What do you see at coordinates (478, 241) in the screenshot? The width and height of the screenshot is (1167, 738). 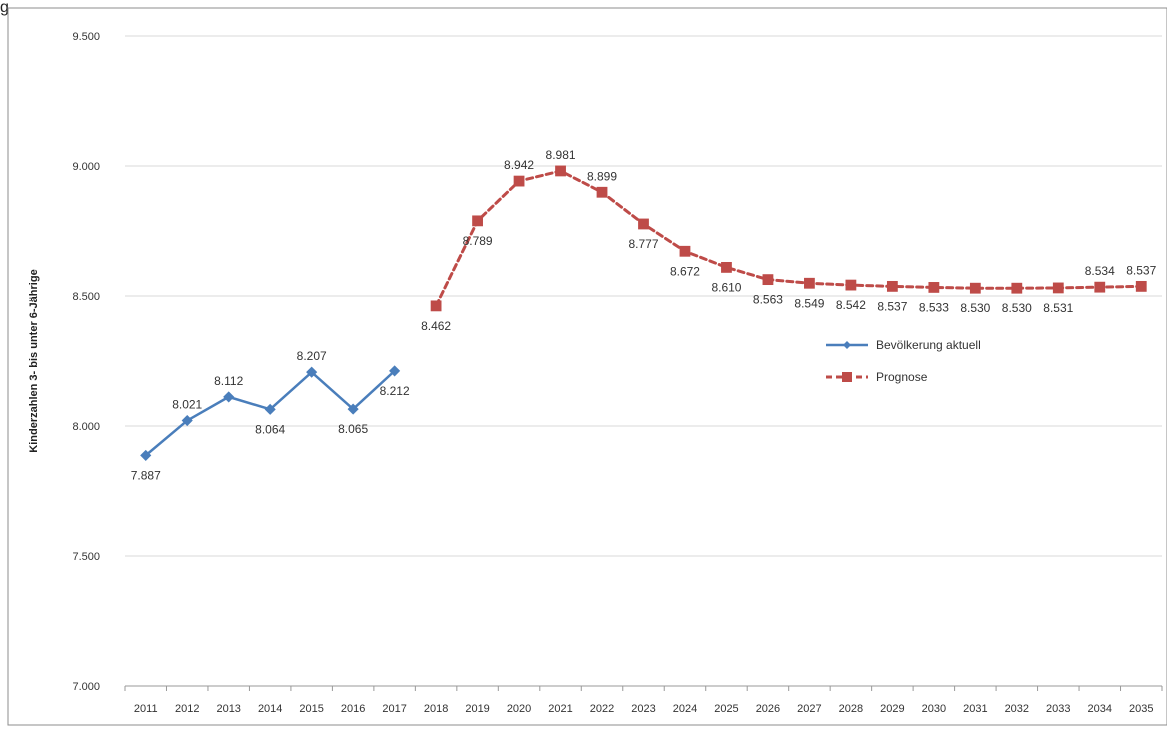 I see `data-label-prognose: 8.789` at bounding box center [478, 241].